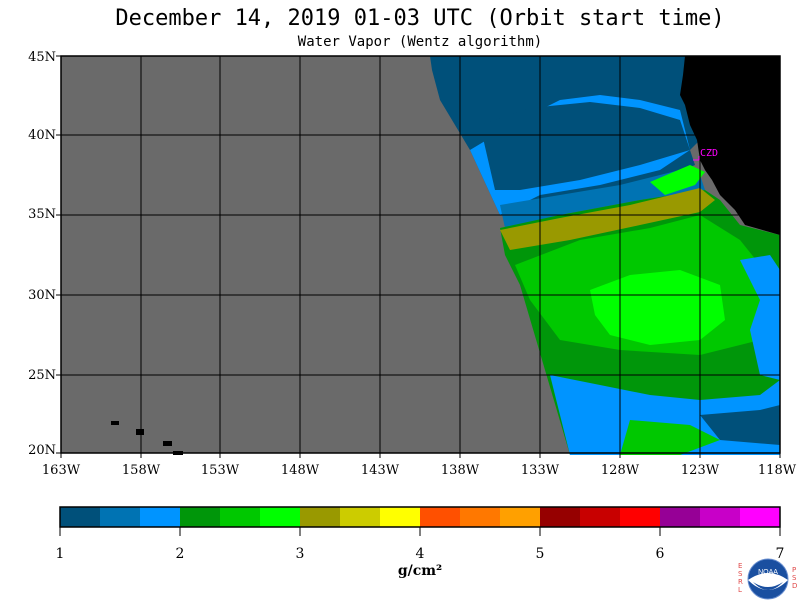  What do you see at coordinates (420, 531) in the screenshot?
I see `colorbar-ticks` at bounding box center [420, 531].